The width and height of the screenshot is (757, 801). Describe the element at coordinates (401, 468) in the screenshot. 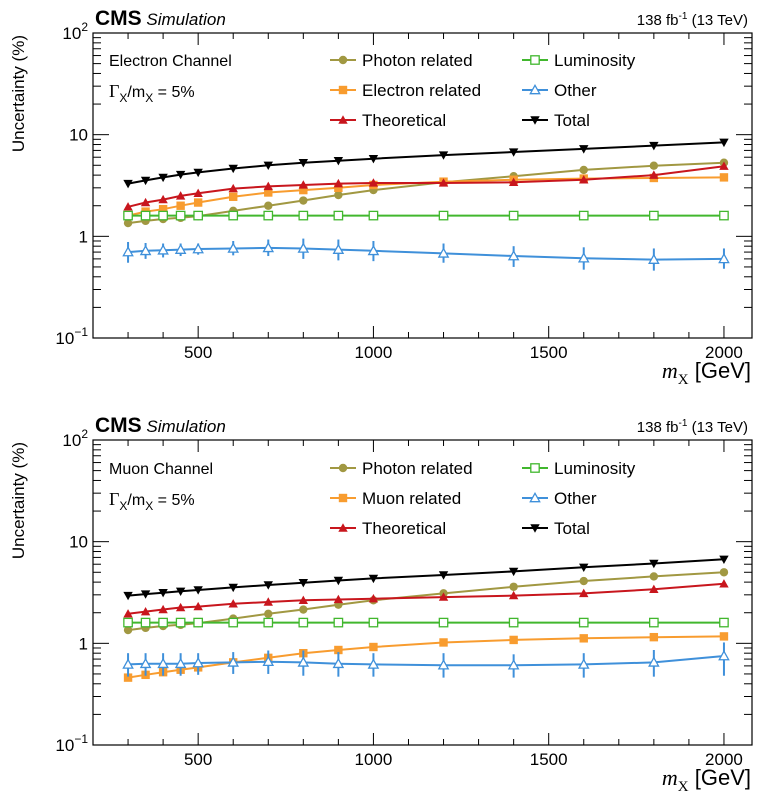

I see `legend-item: Photon related` at that location.